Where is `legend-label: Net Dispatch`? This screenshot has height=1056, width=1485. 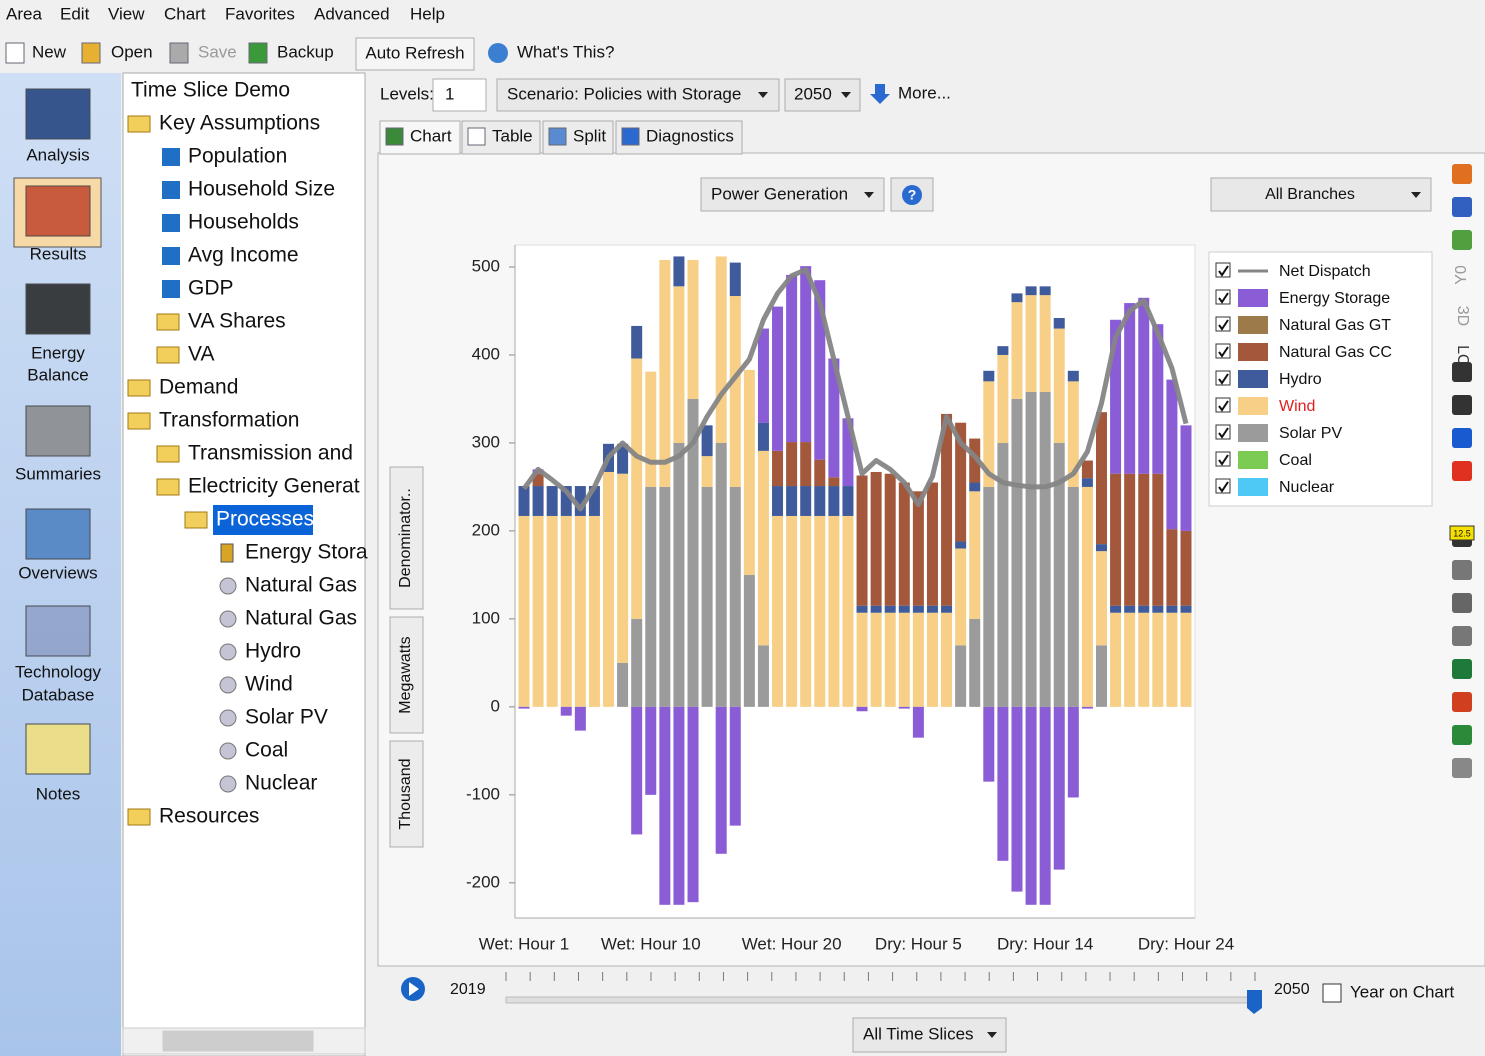 legend-label: Net Dispatch is located at coordinates (1325, 271).